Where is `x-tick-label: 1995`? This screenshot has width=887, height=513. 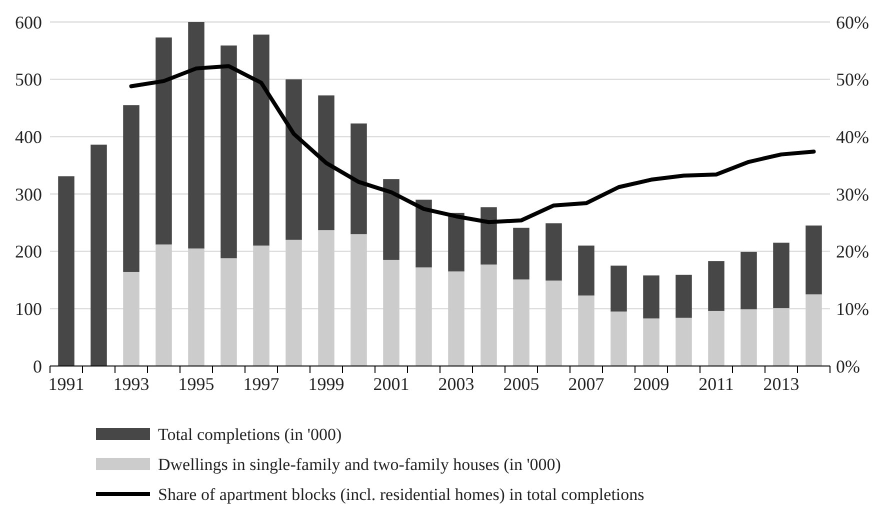
x-tick-label: 1995 is located at coordinates (196, 384).